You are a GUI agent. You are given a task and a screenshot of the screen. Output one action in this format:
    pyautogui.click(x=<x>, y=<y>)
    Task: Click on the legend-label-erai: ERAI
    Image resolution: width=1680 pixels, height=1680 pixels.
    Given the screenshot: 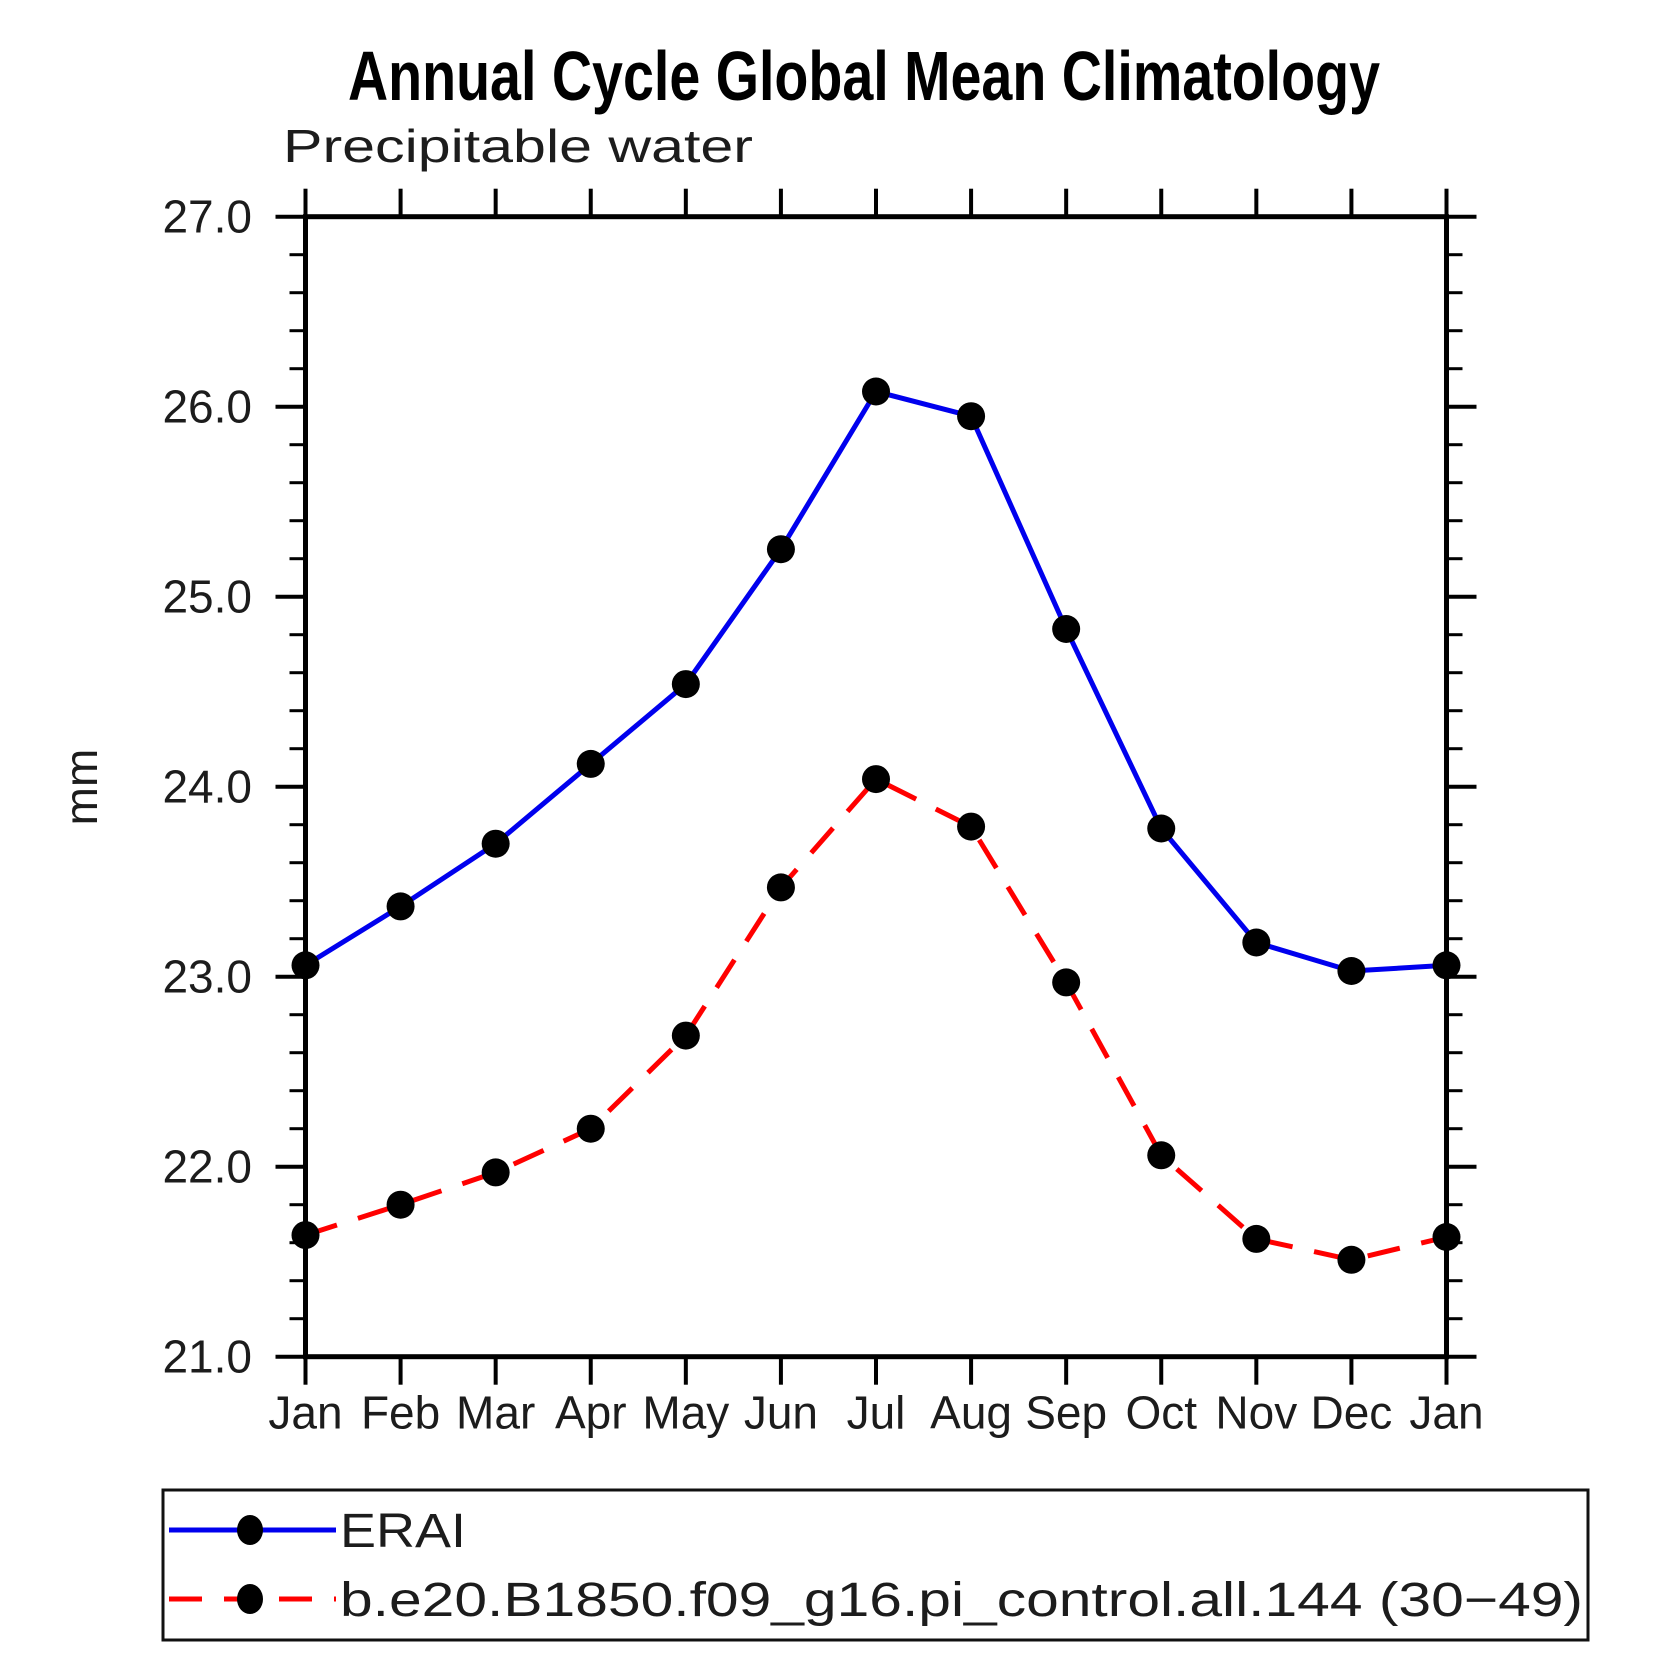 What is the action you would take?
    pyautogui.click(x=403, y=1531)
    